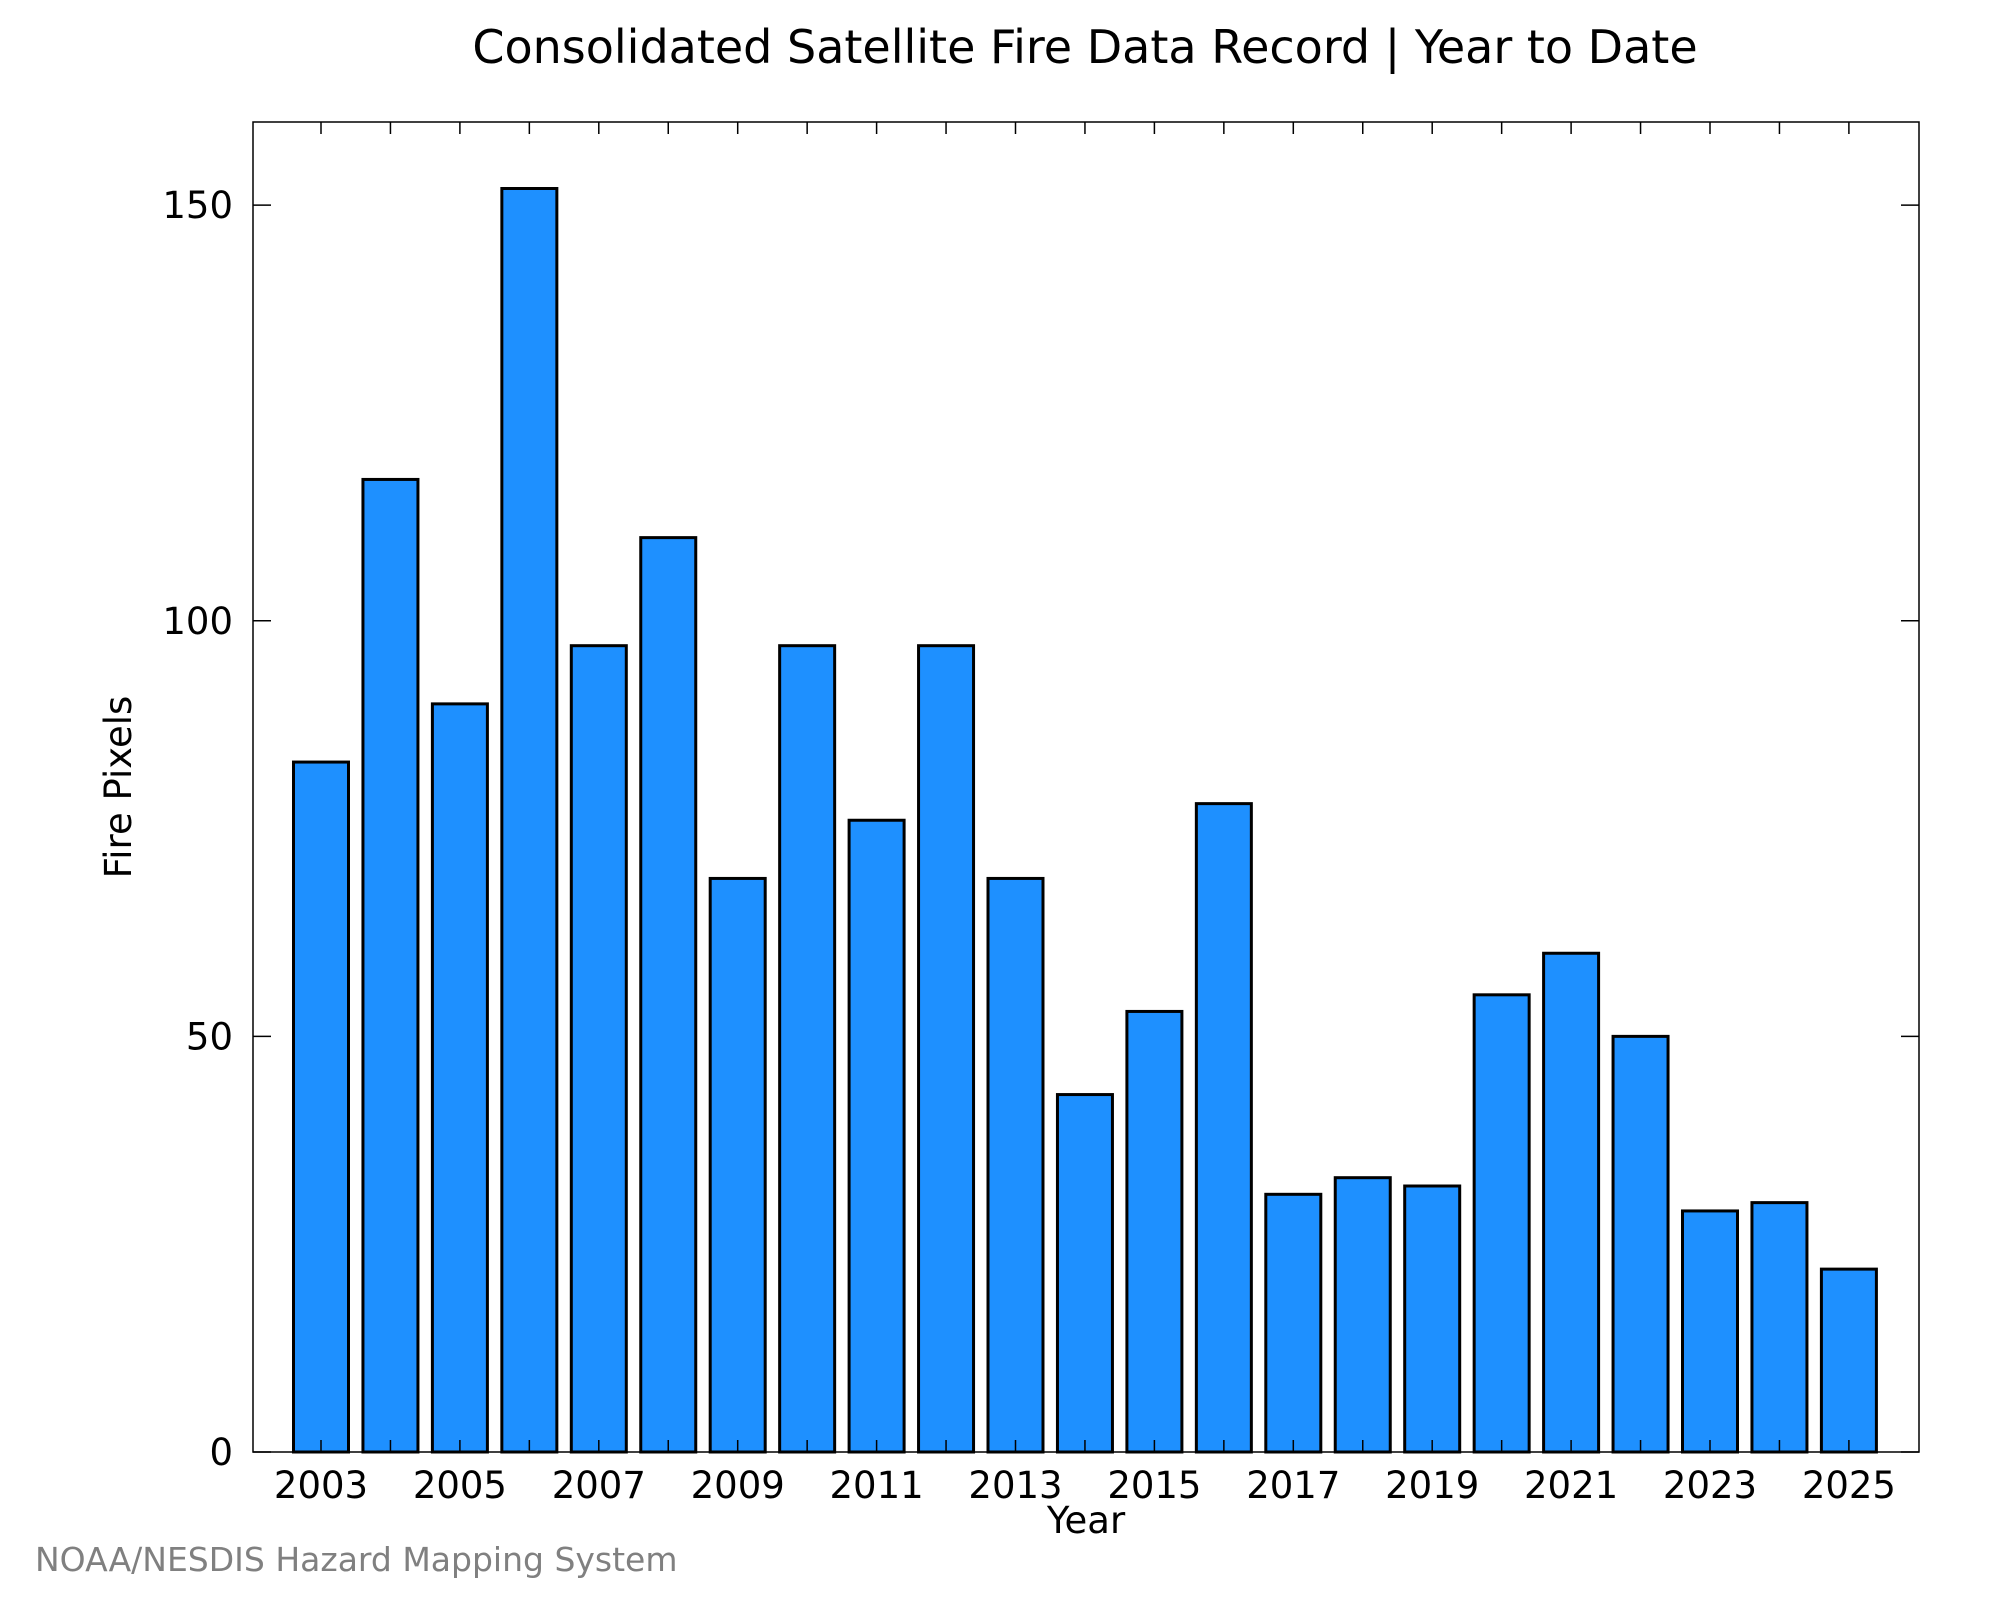  What do you see at coordinates (221, 1452) in the screenshot?
I see `y-tick-label-0: 0` at bounding box center [221, 1452].